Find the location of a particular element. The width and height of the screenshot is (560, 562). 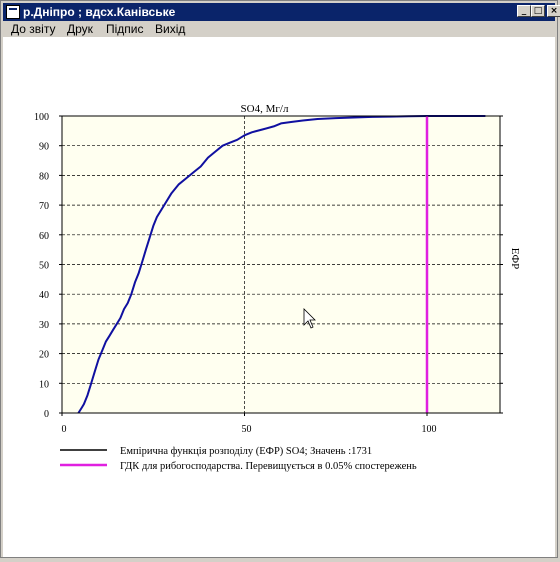

x-tick-label: 50 is located at coordinates (247, 429).